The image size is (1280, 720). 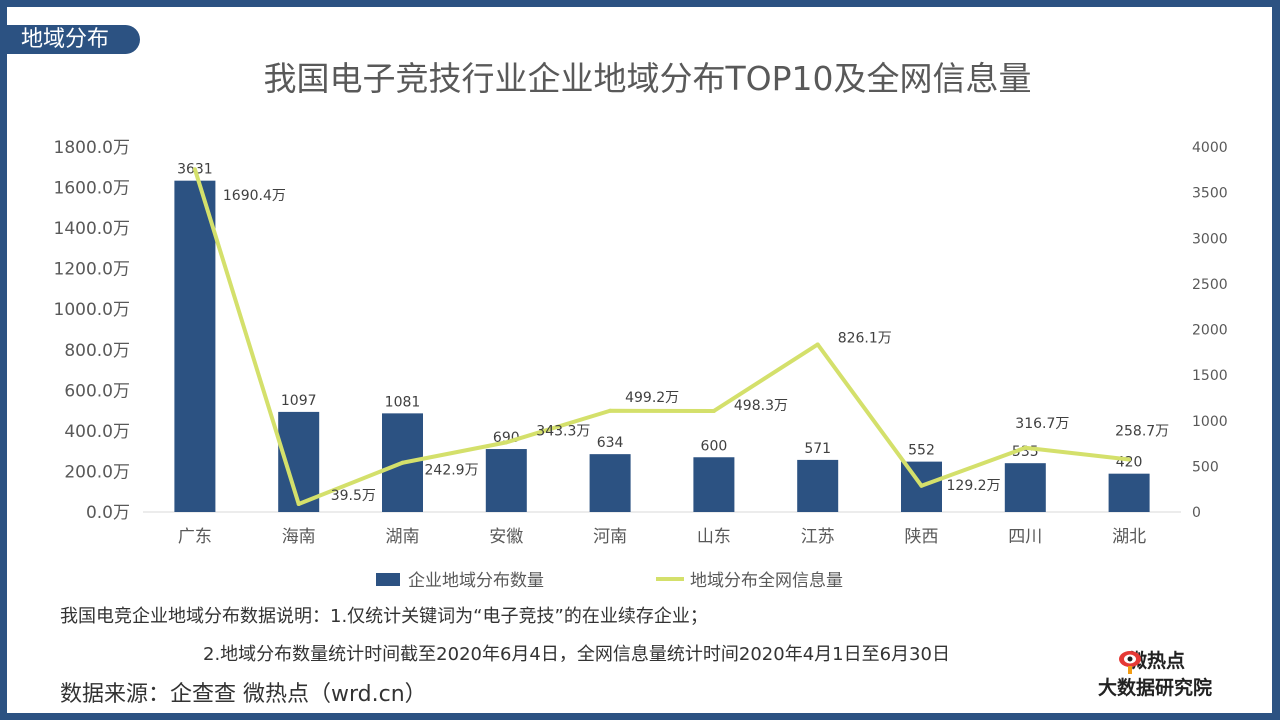 I want to click on left-tick-label: 800.0万, so click(x=97, y=351).